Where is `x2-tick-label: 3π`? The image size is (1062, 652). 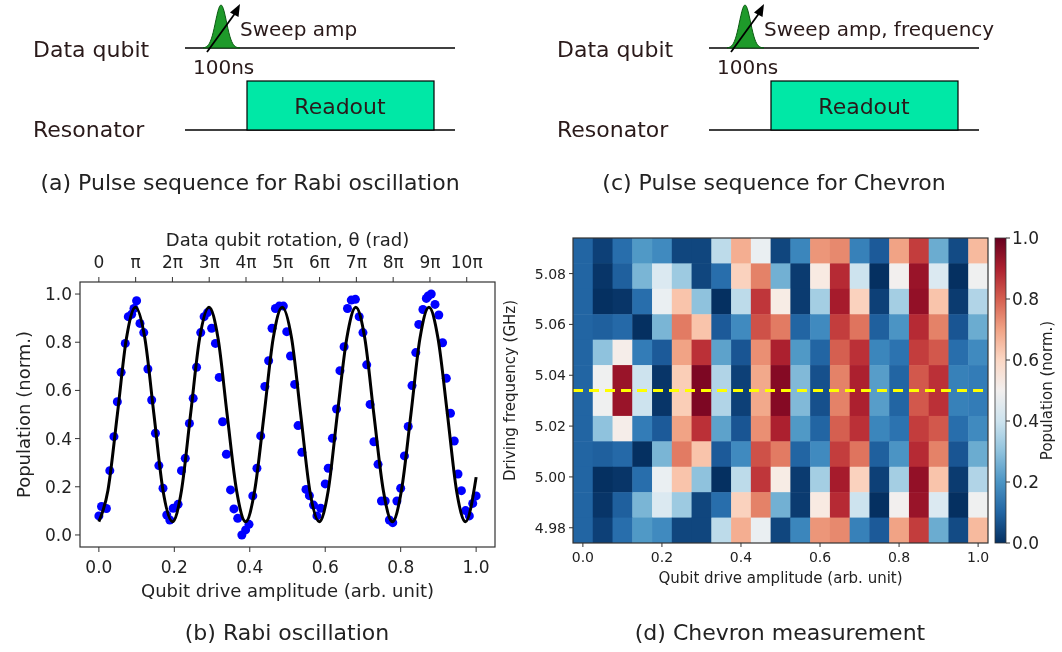
x2-tick-label: 3π is located at coordinates (209, 262).